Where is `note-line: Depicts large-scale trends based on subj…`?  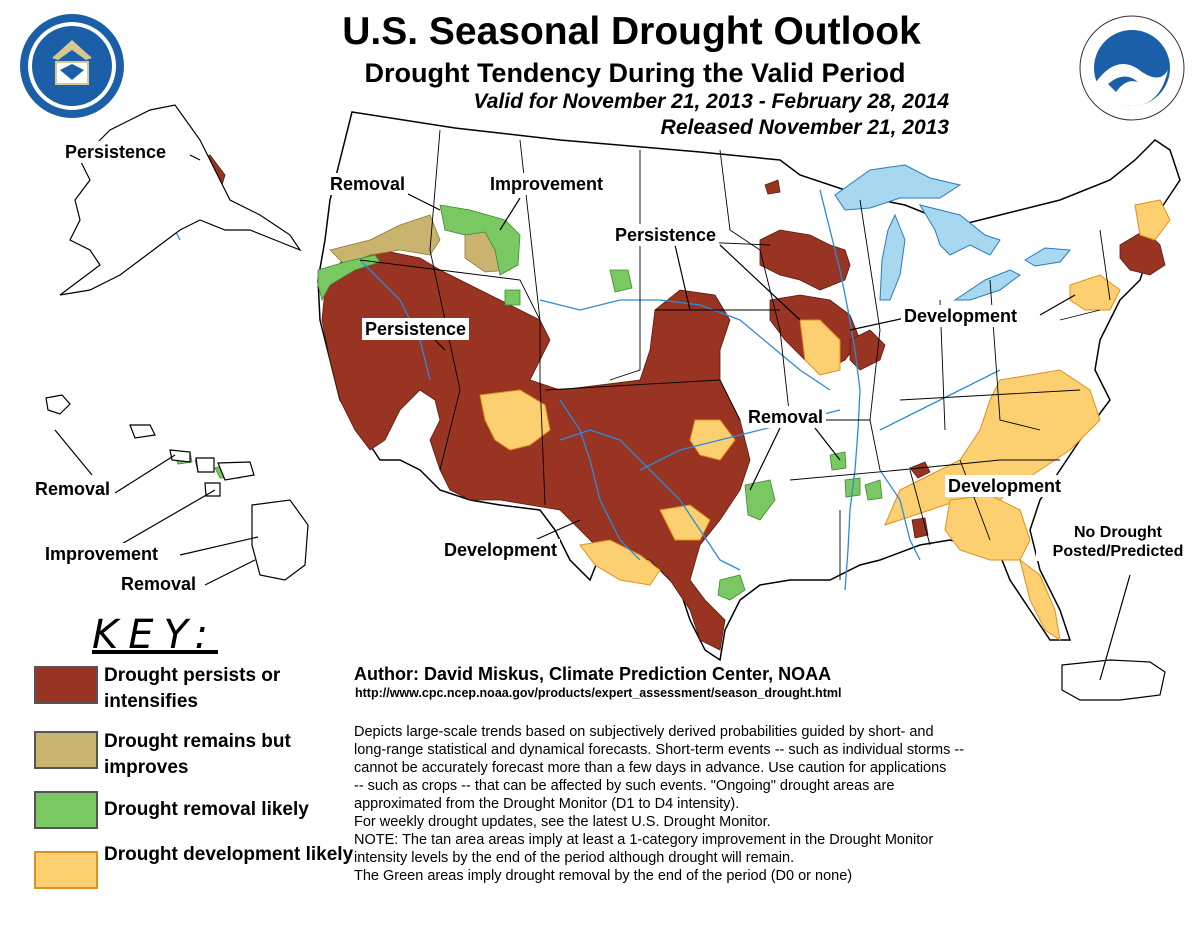
note-line: Depicts large-scale trends based on subj… is located at coordinates (644, 732).